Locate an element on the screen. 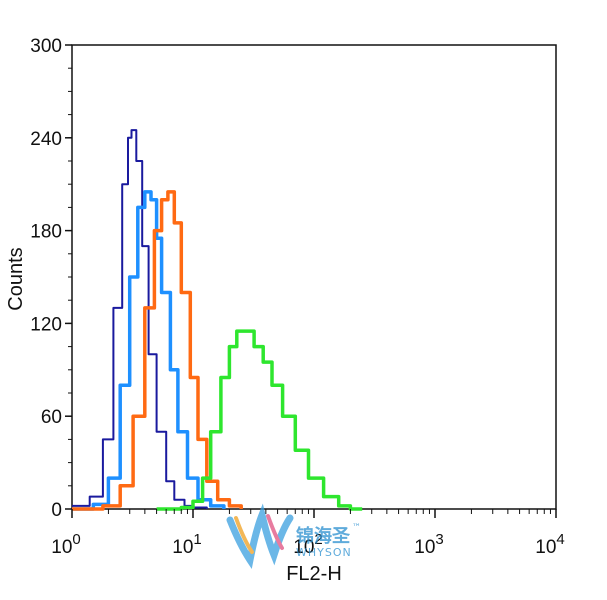 This screenshot has height=600, width=607. y-tick-label: 240 is located at coordinates (46, 139).